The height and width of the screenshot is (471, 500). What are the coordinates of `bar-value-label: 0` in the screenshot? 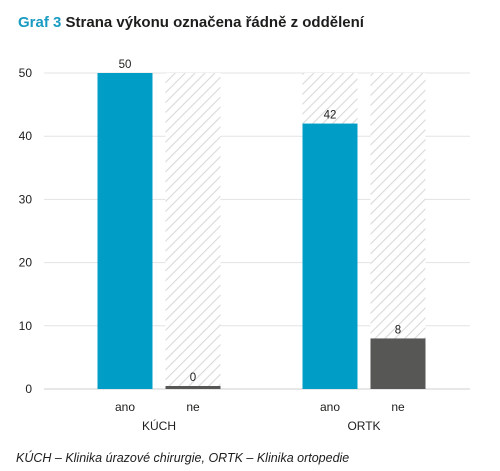 It's located at (193, 378).